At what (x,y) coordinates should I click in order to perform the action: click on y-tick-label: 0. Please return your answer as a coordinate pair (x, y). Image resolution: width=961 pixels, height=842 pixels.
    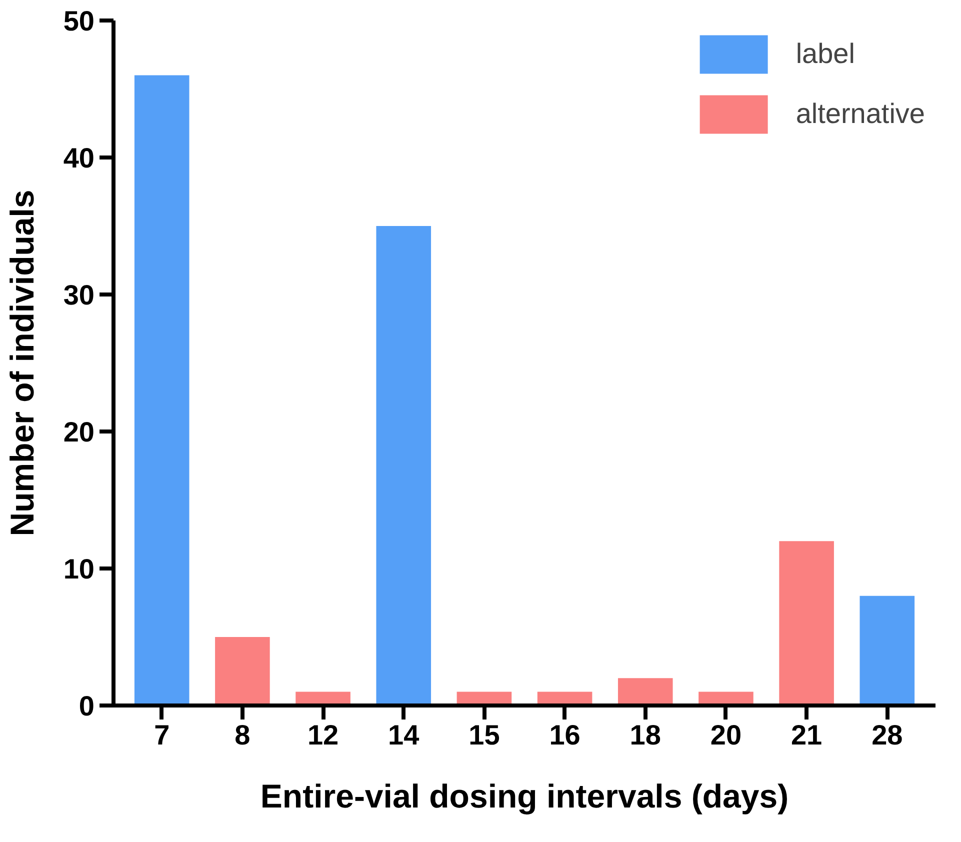
    Looking at the image, I should click on (86, 706).